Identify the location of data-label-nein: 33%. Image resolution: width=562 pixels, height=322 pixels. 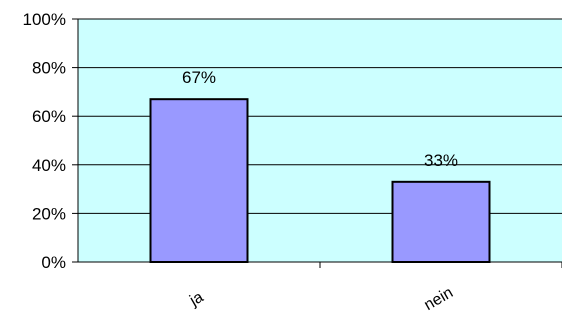
(441, 160).